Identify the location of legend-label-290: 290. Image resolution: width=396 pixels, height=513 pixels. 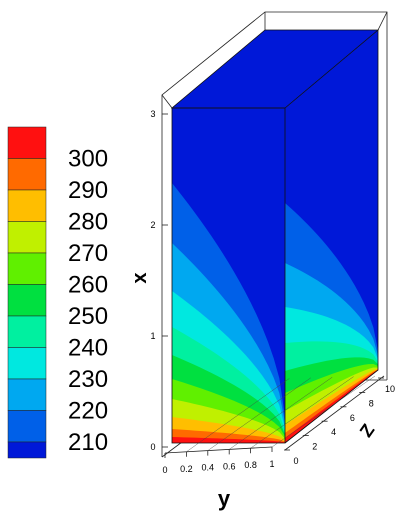
(88, 190).